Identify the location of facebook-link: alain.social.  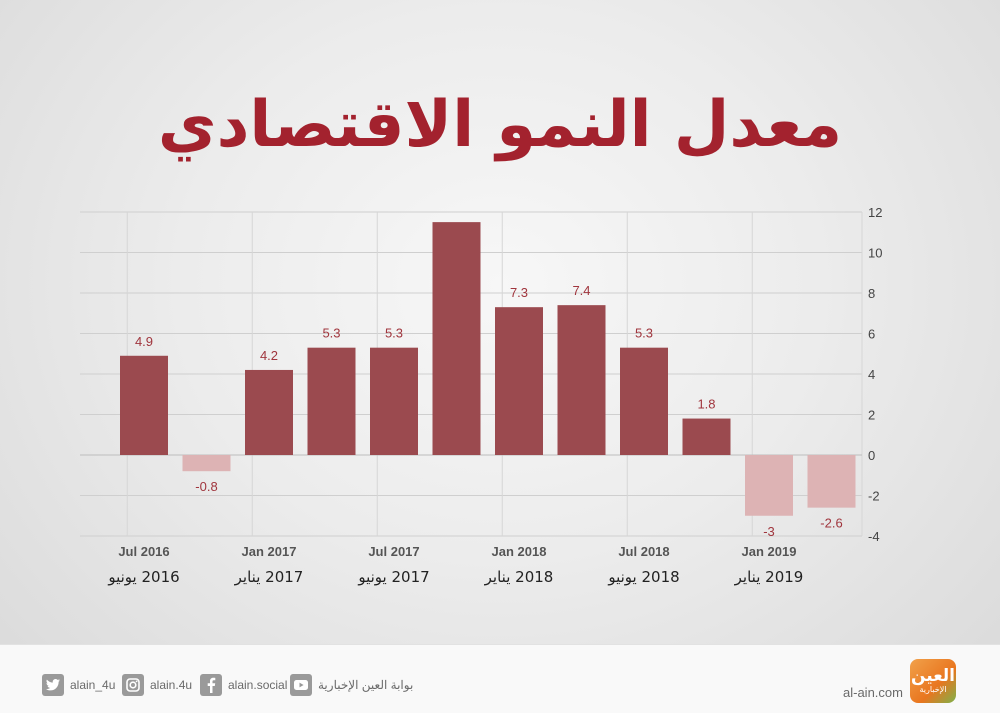
(243, 685).